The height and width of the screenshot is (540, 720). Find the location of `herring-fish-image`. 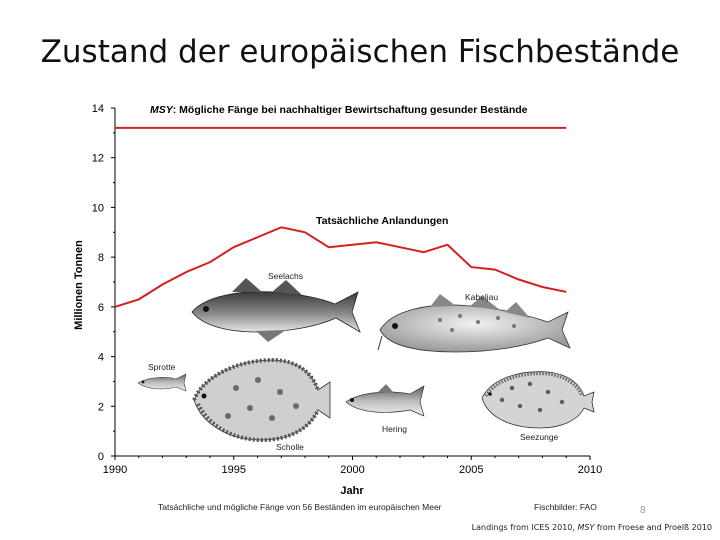

herring-fish-image is located at coordinates (385, 400).